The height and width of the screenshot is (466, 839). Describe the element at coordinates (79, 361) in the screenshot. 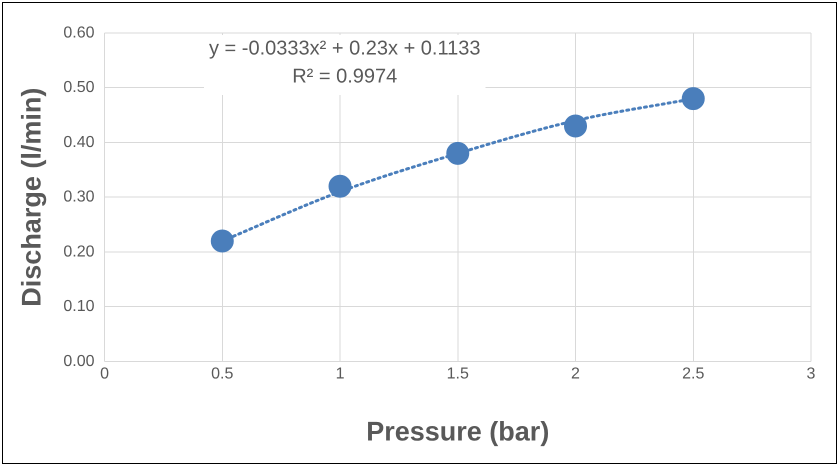

I see `y-tick-label: 0.00` at that location.